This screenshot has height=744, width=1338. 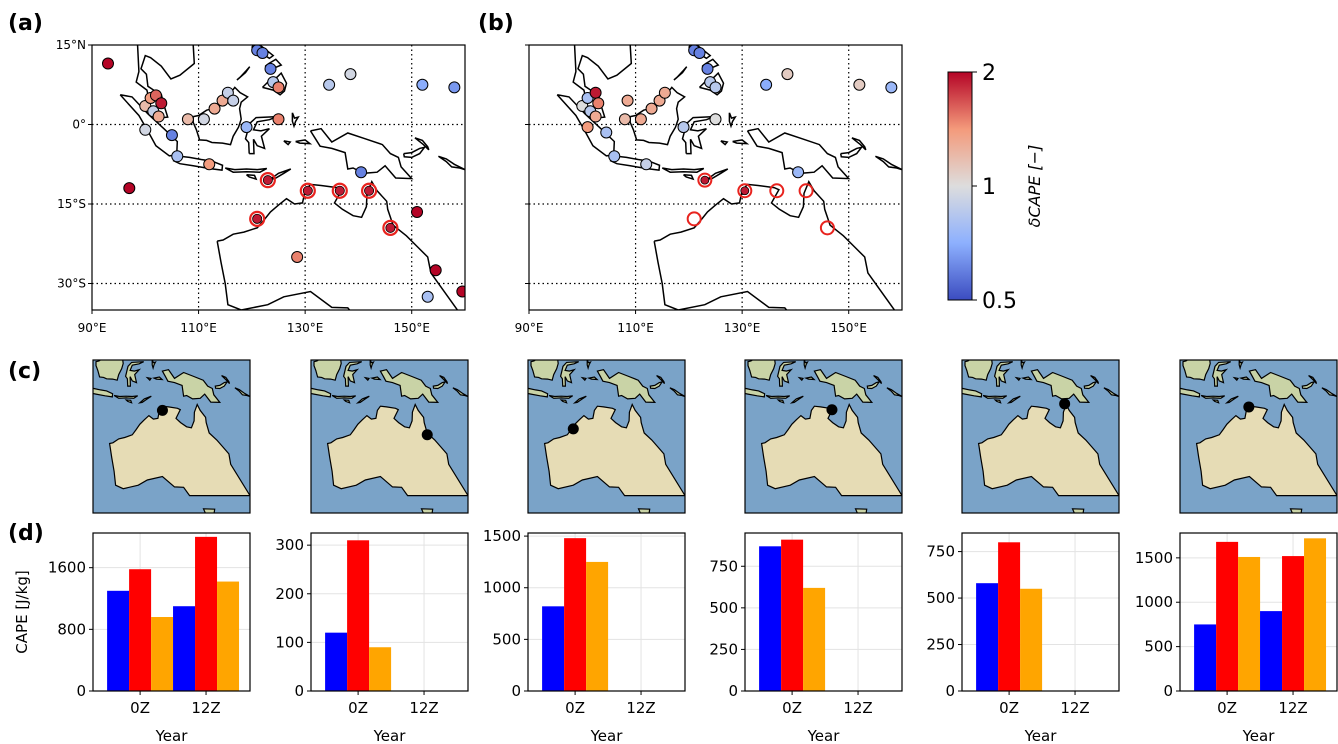 What do you see at coordinates (999, 301) in the screenshot?
I see `colorbar-tick-0-5: 0.5` at bounding box center [999, 301].